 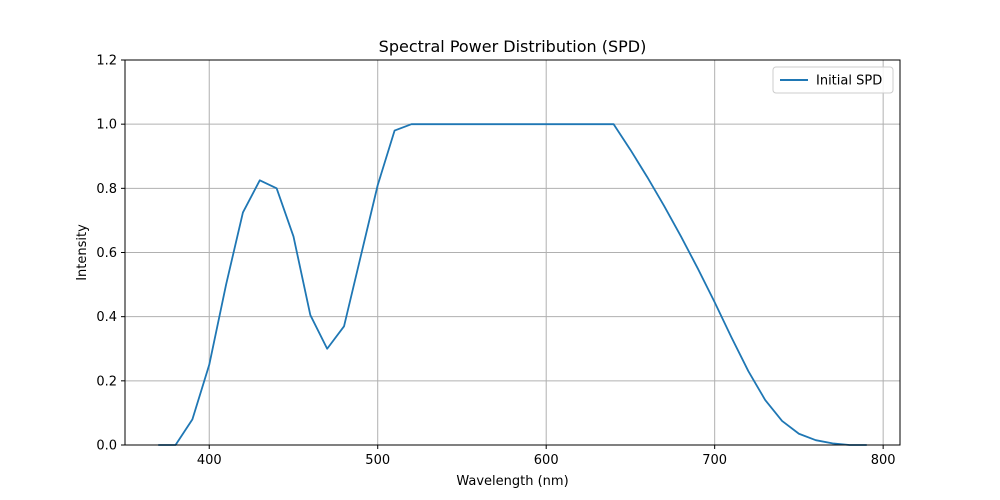 What do you see at coordinates (512, 481) in the screenshot?
I see `x-axis-label: Wavelength (nm)` at bounding box center [512, 481].